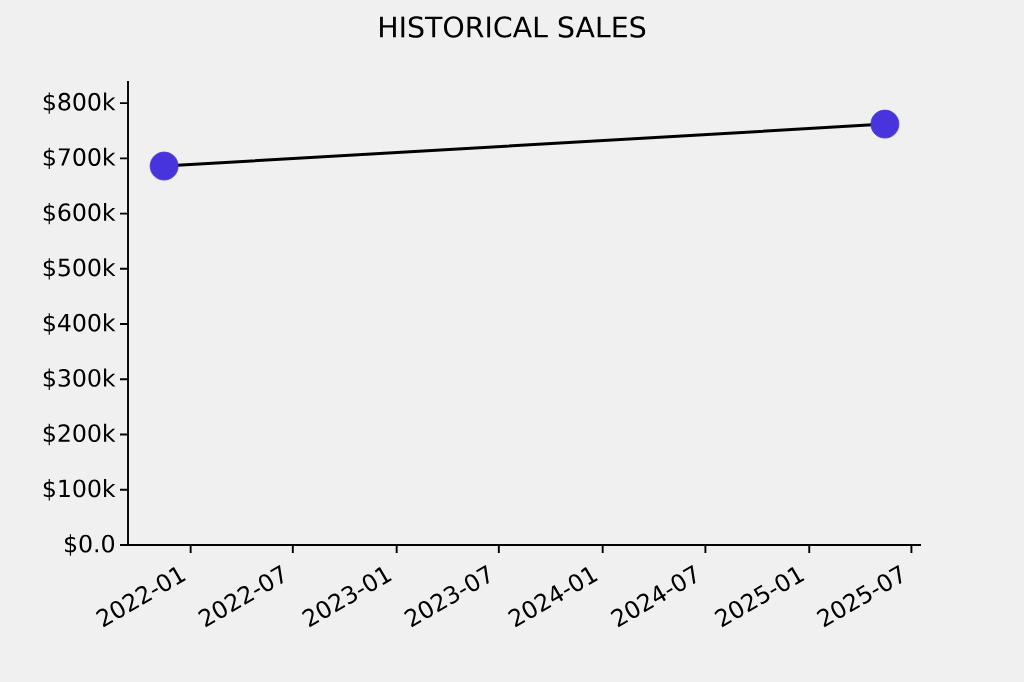 This screenshot has height=682, width=1024. What do you see at coordinates (79, 434) in the screenshot?
I see `y-tick-label: $200k` at bounding box center [79, 434].